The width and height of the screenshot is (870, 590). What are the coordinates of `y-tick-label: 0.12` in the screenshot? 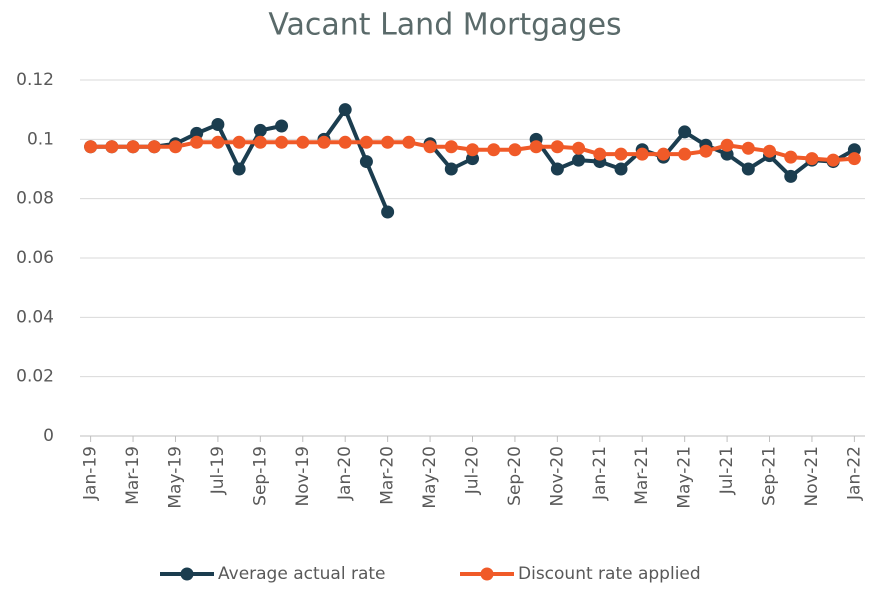 It's located at (35, 80).